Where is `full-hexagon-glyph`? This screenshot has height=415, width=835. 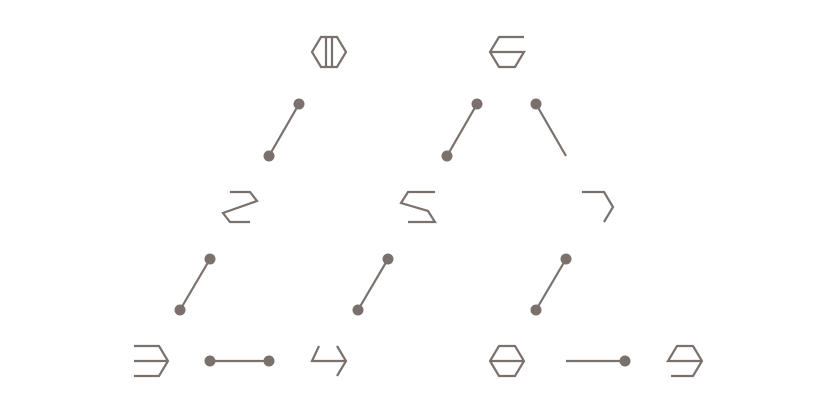 full-hexagon-glyph is located at coordinates (507, 361).